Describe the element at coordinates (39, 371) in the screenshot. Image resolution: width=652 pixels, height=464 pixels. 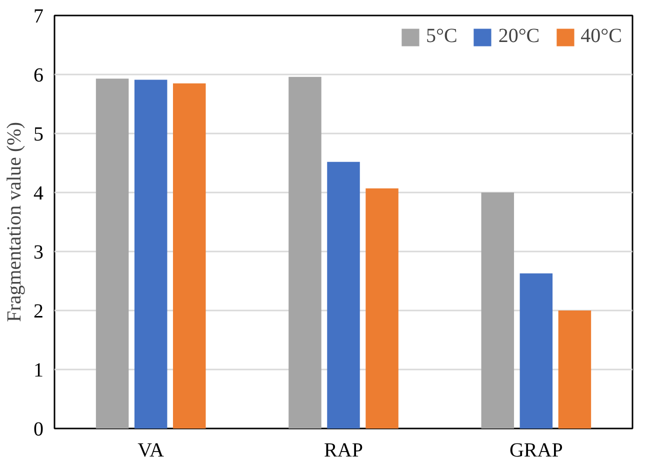
I see `y-tick-label: 1` at that location.